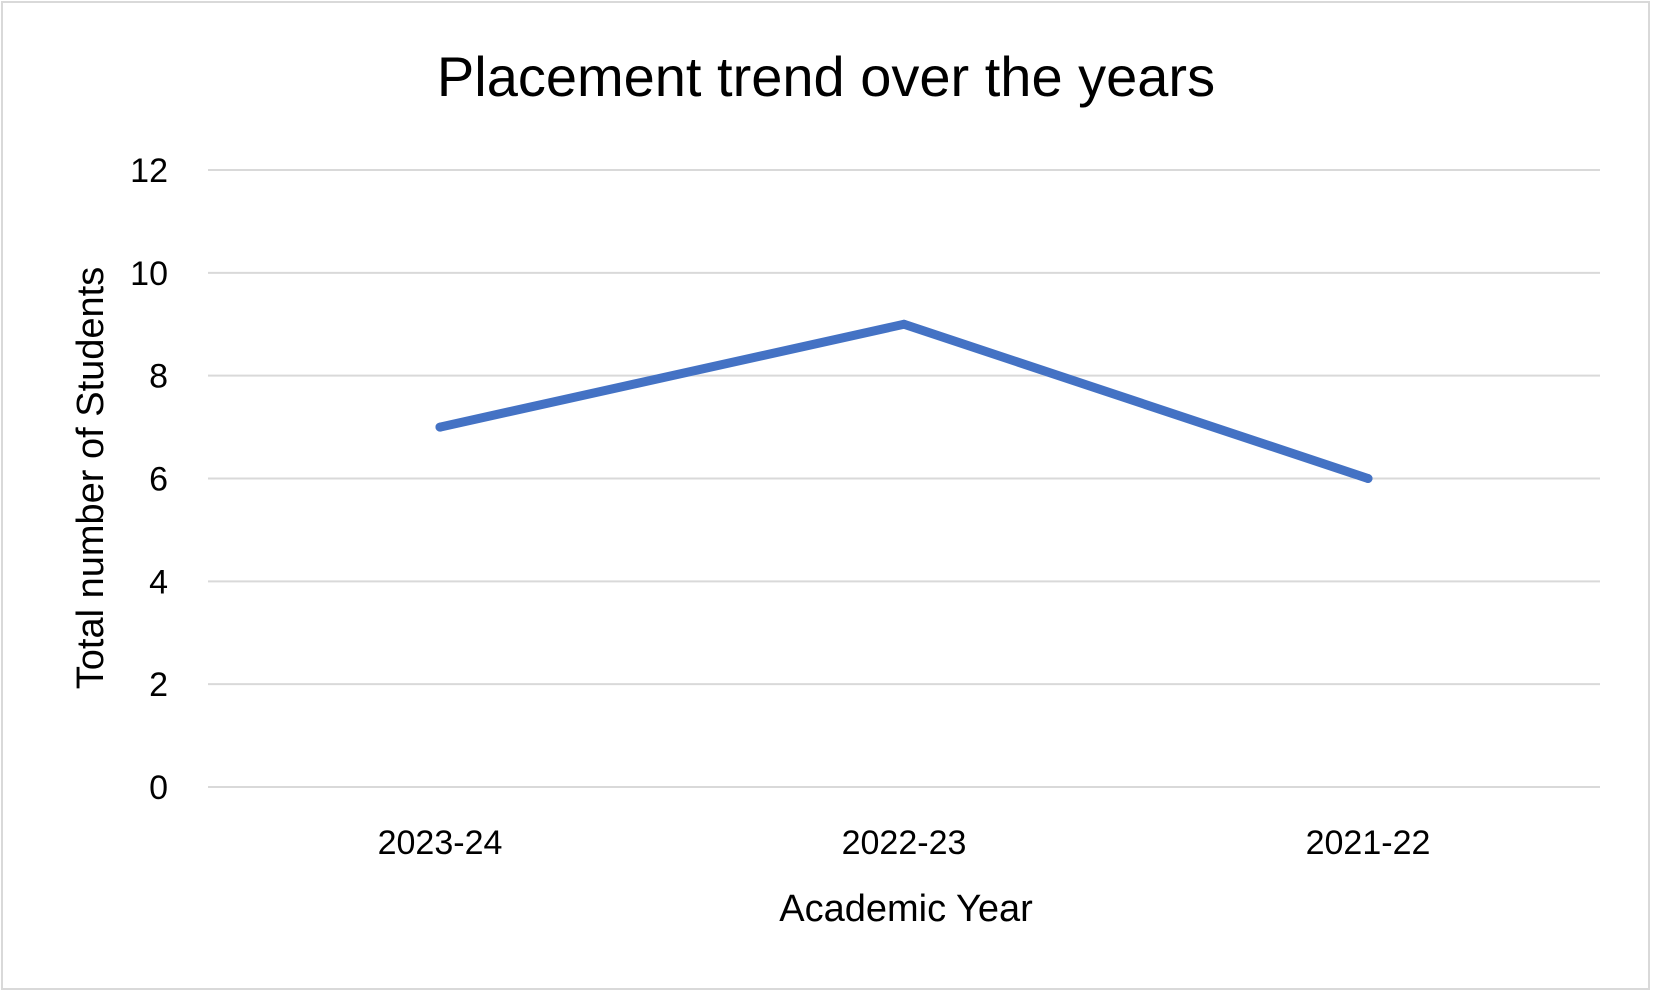  Describe the element at coordinates (826, 76) in the screenshot. I see `chart-title: Placement trend over the years` at that location.